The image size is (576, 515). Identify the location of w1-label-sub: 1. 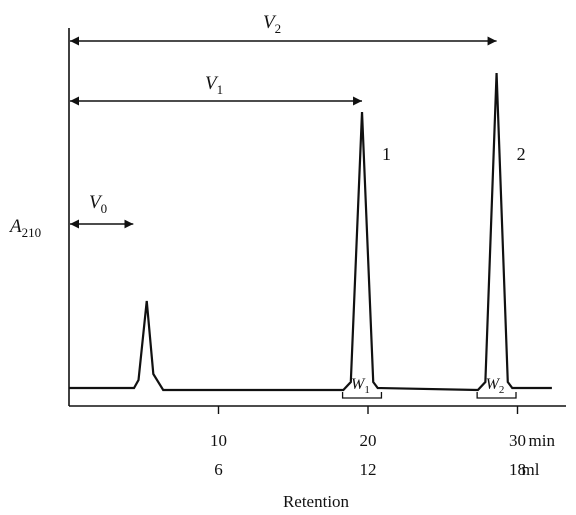
(367, 390).